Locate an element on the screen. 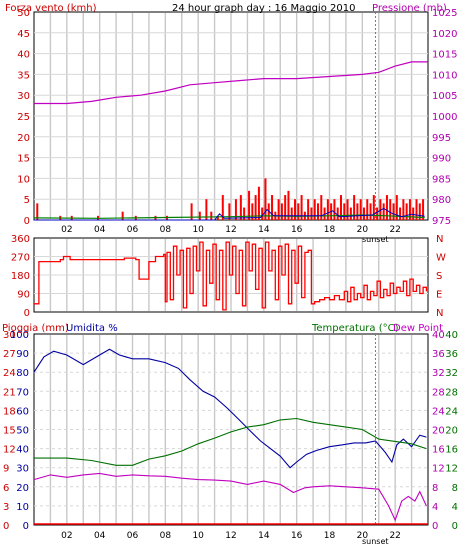  wind-x-tick-label: 02 is located at coordinates (66, 230).